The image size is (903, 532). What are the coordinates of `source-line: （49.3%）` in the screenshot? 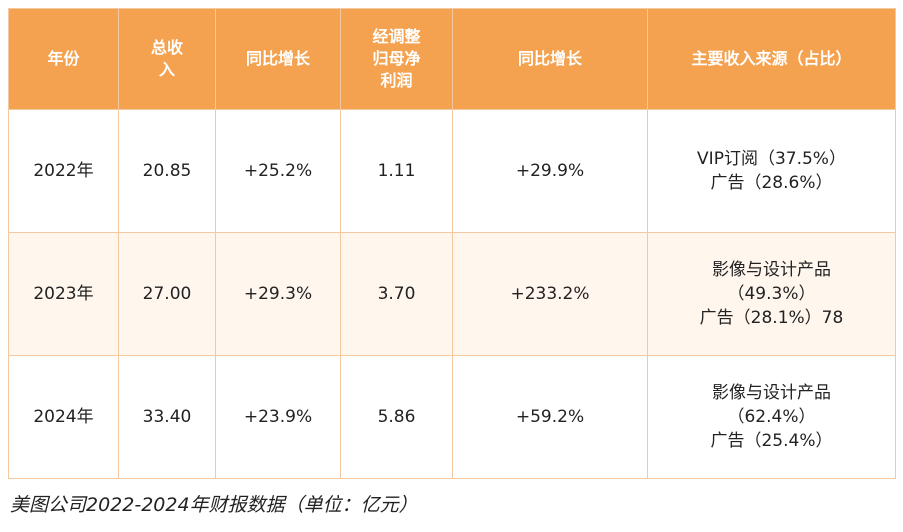 It's located at (771, 294).